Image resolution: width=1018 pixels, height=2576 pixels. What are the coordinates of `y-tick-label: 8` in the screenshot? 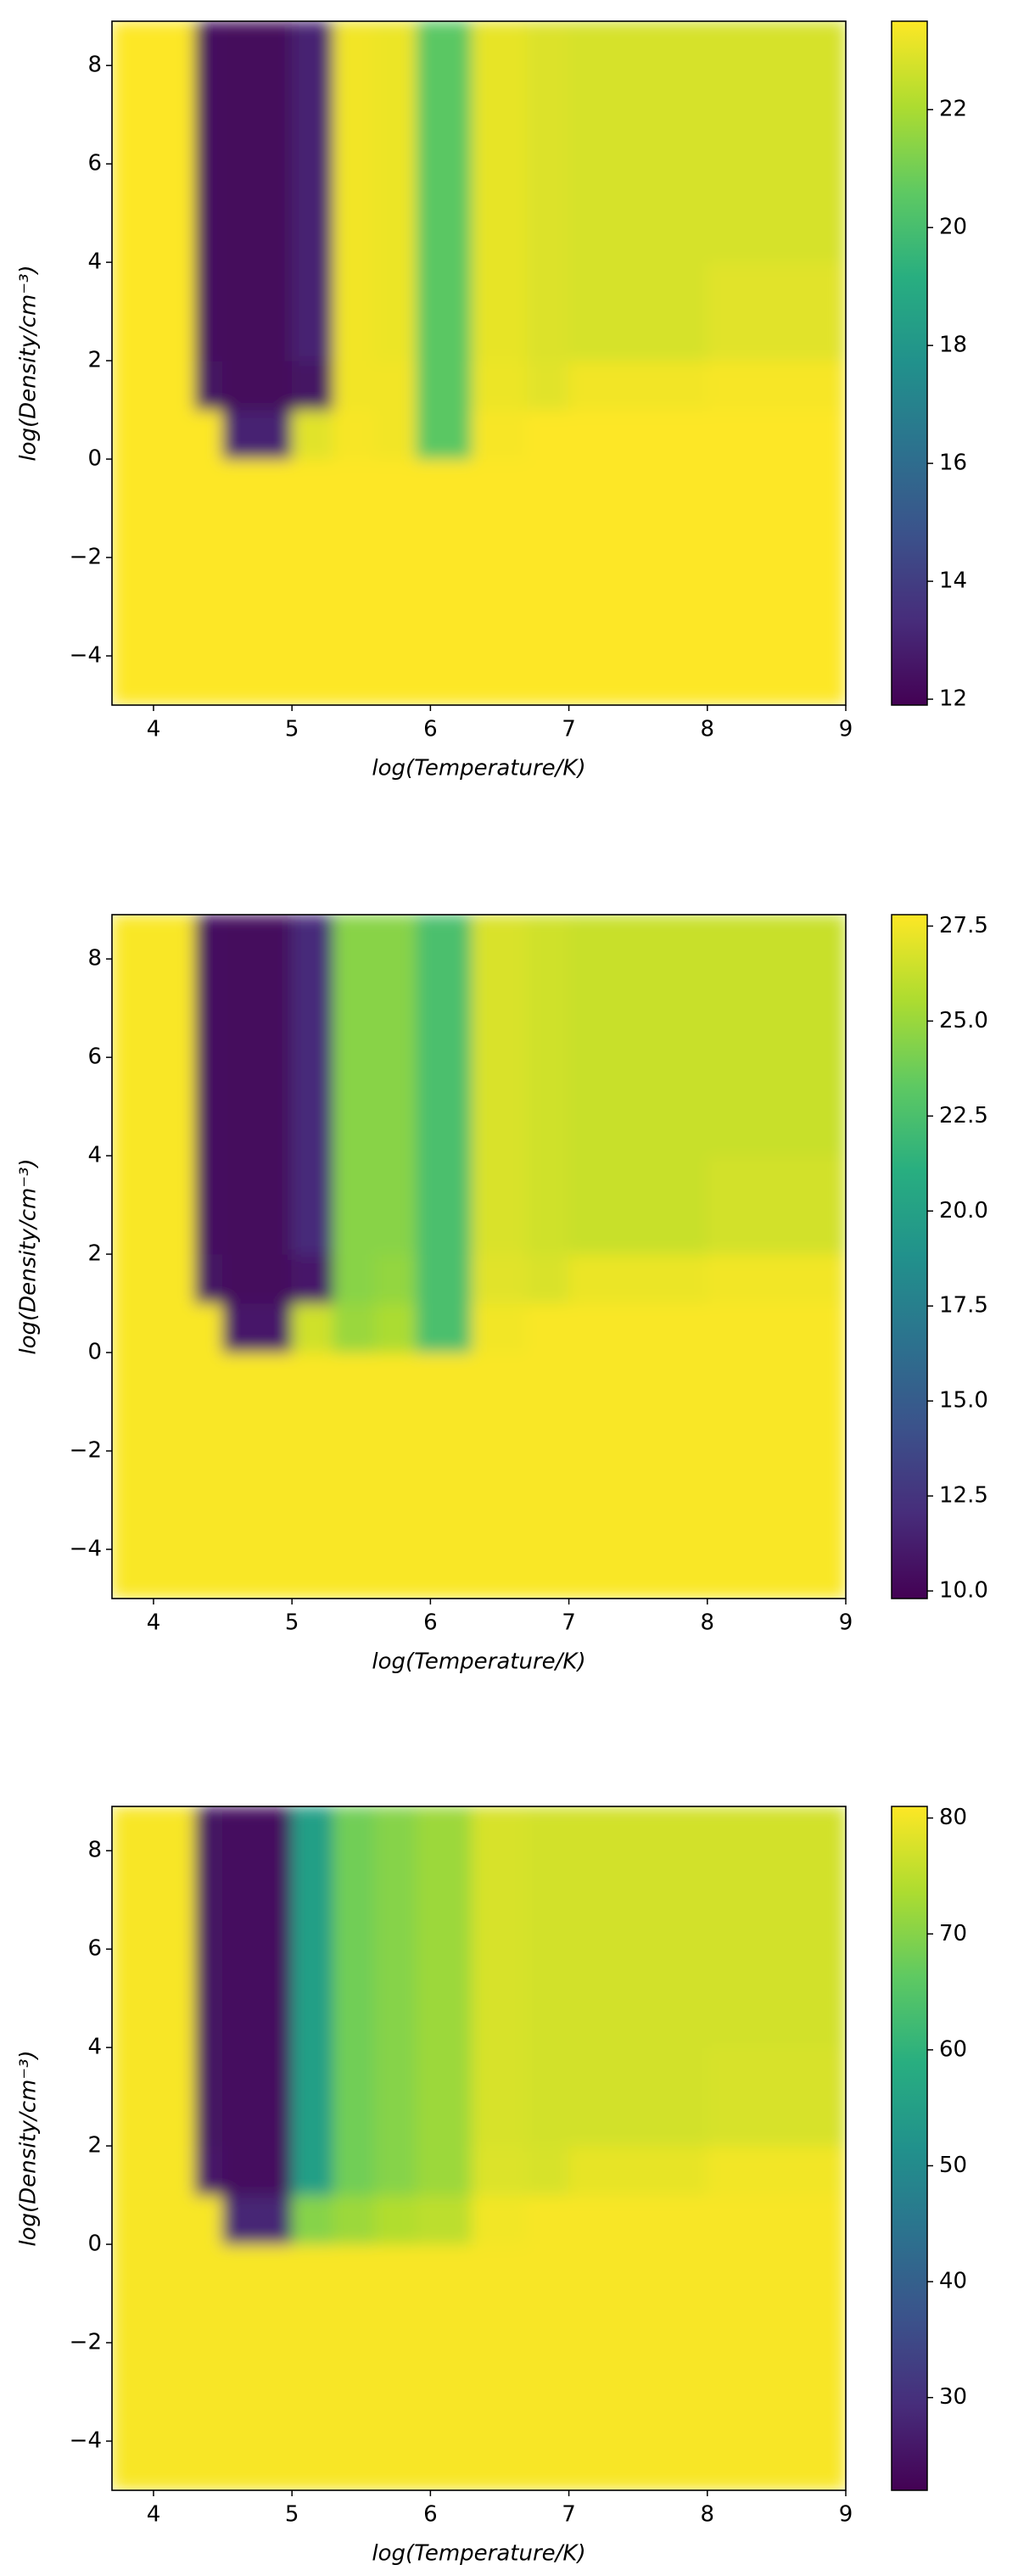 It's located at (94, 959).